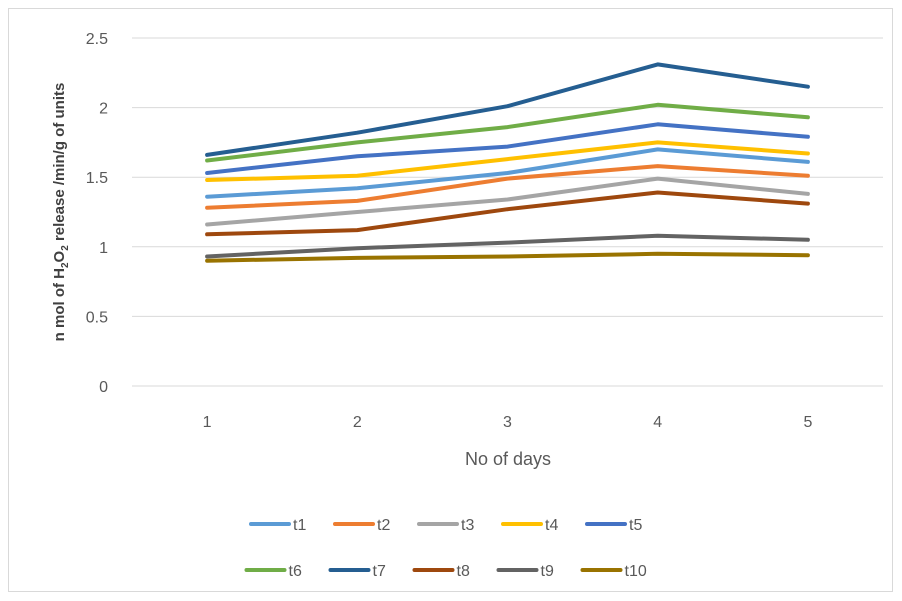  What do you see at coordinates (97, 317) in the screenshot?
I see `y-tick-label: 0.5` at bounding box center [97, 317].